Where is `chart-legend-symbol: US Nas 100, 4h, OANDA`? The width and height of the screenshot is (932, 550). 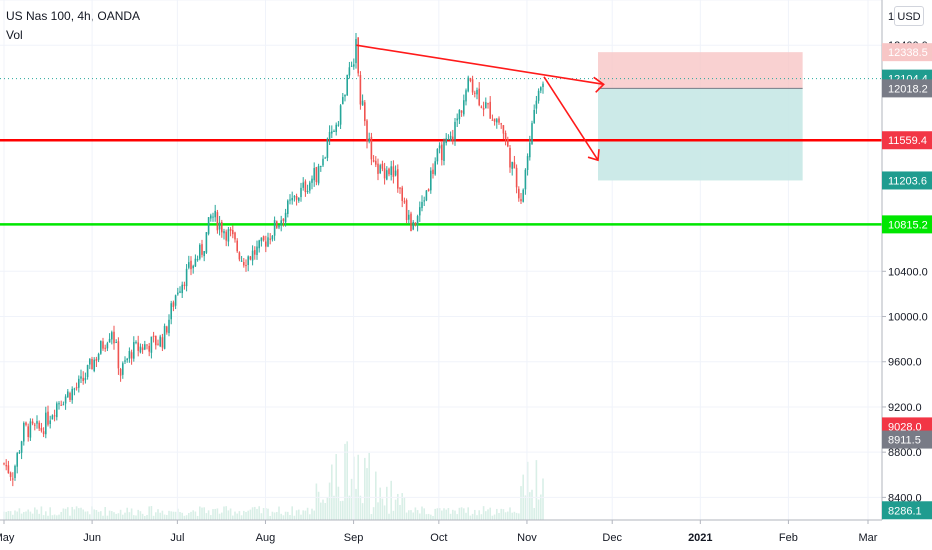 chart-legend-symbol: US Nas 100, 4h, OANDA is located at coordinates (73, 16).